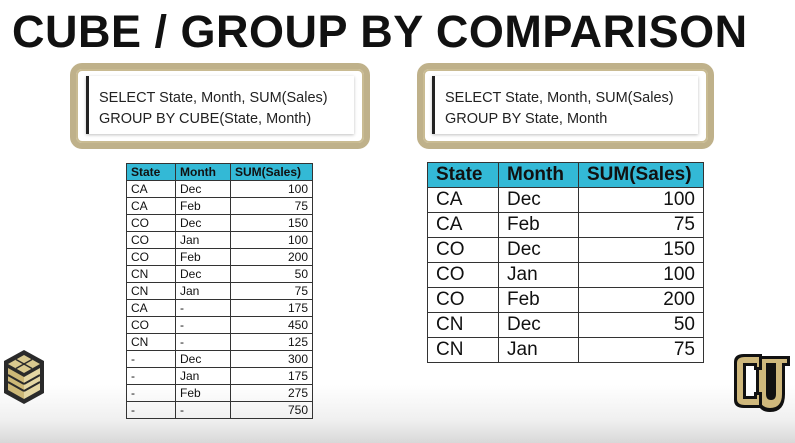 The height and width of the screenshot is (443, 795). I want to click on table-row: CA -175, so click(219, 308).